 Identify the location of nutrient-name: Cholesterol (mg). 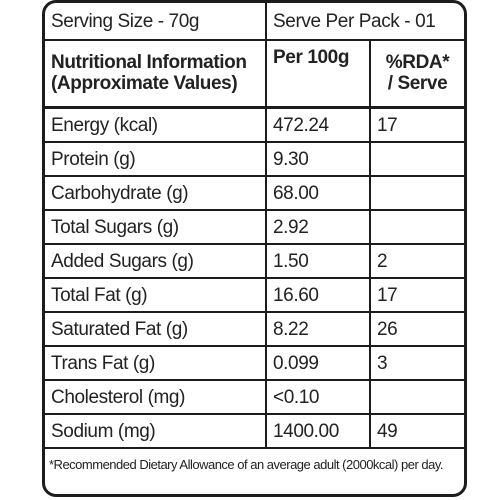
(156, 397).